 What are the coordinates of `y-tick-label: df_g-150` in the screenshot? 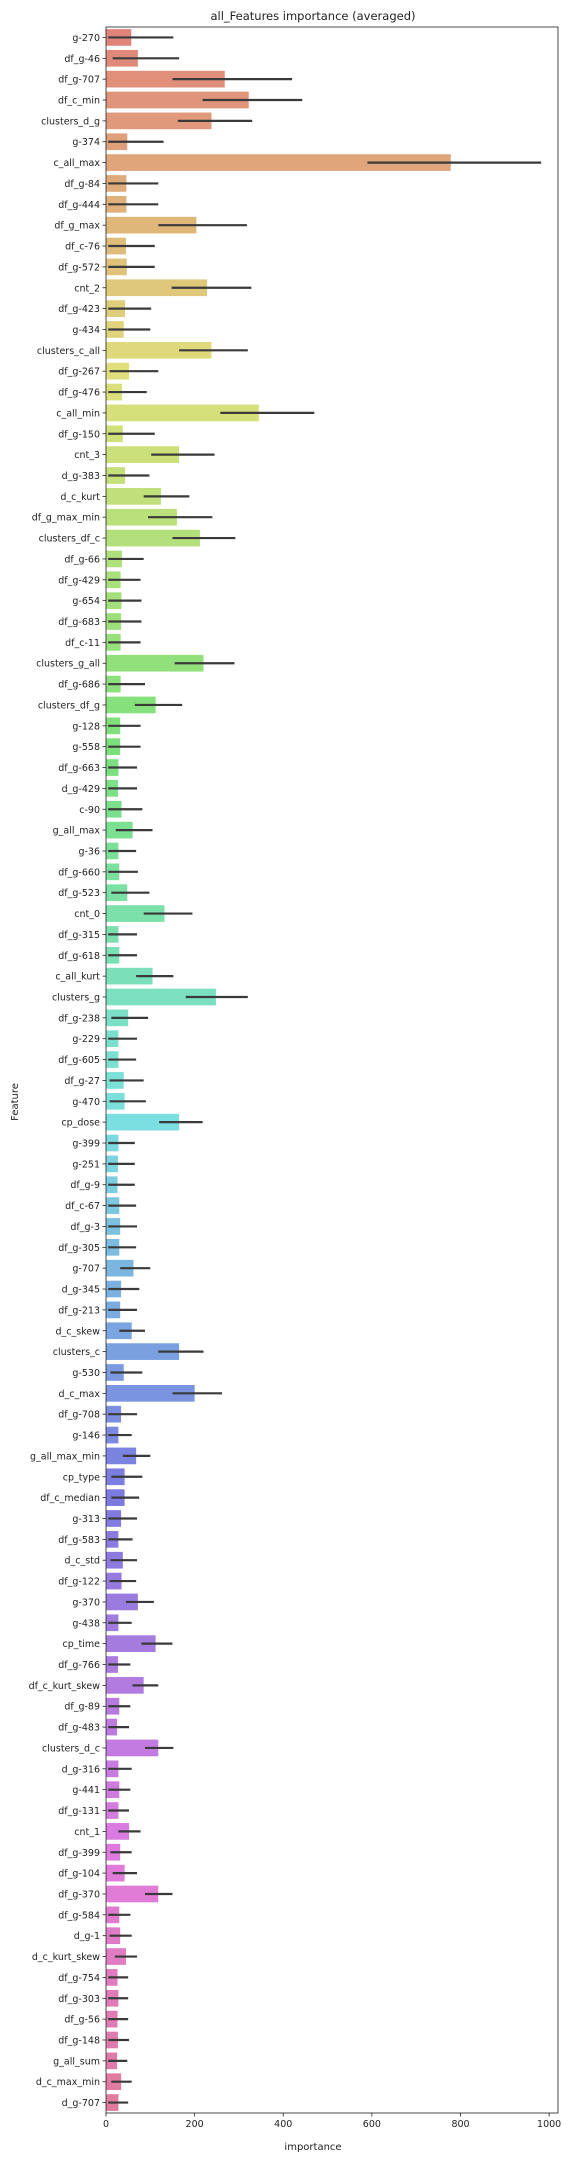 It's located at (79, 434).